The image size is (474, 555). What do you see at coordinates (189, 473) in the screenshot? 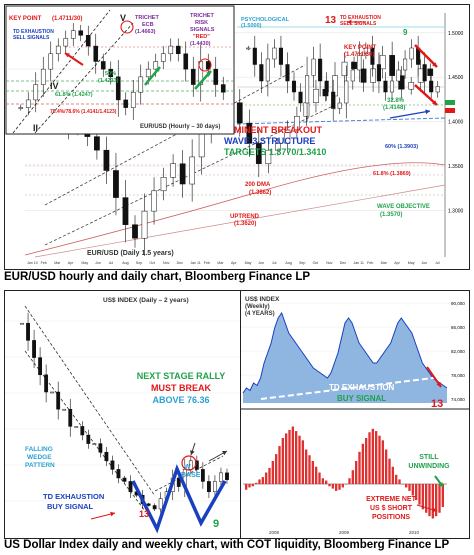
I see `rally-line` at bounding box center [189, 473].